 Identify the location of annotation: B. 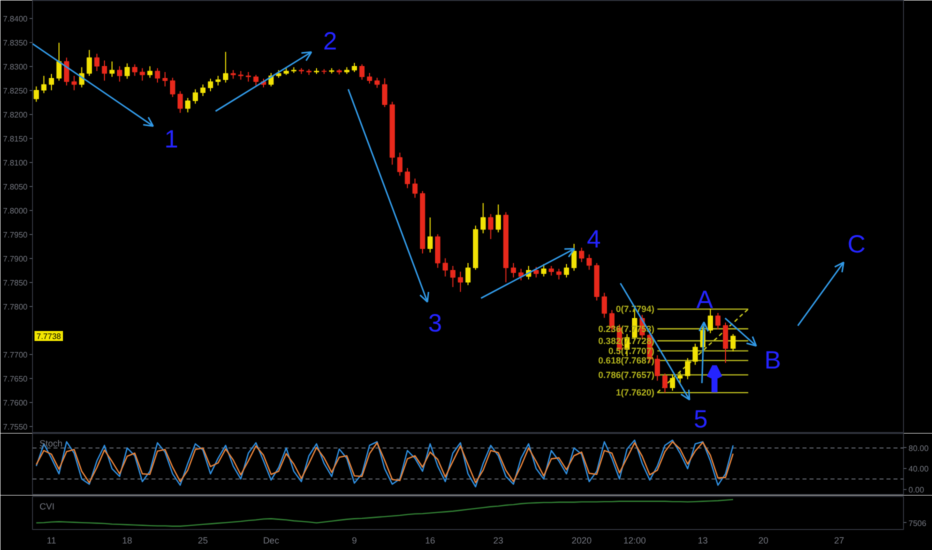
(773, 360).